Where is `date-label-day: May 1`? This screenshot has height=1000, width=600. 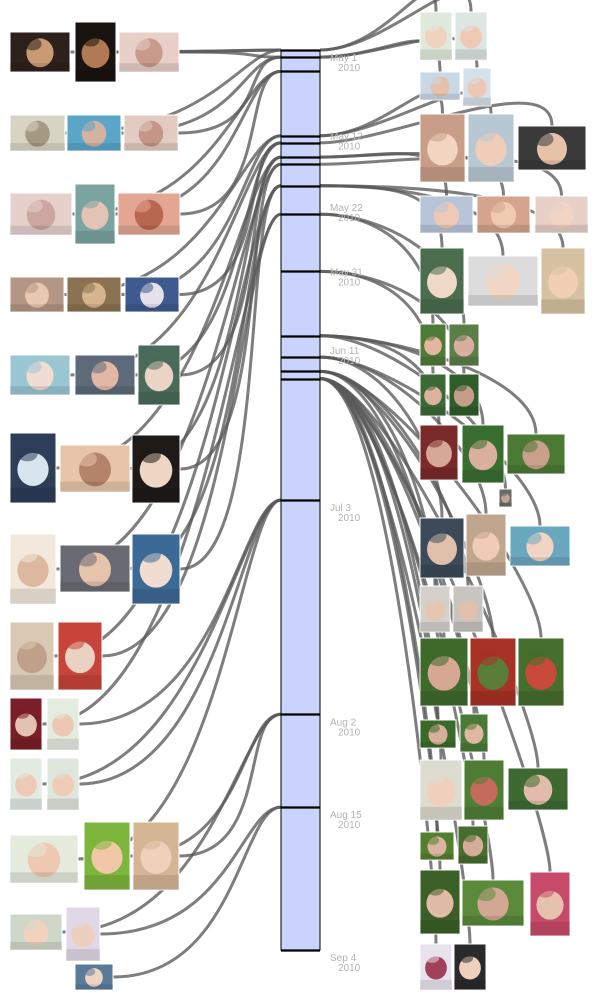
date-label-day: May 1 is located at coordinates (344, 58).